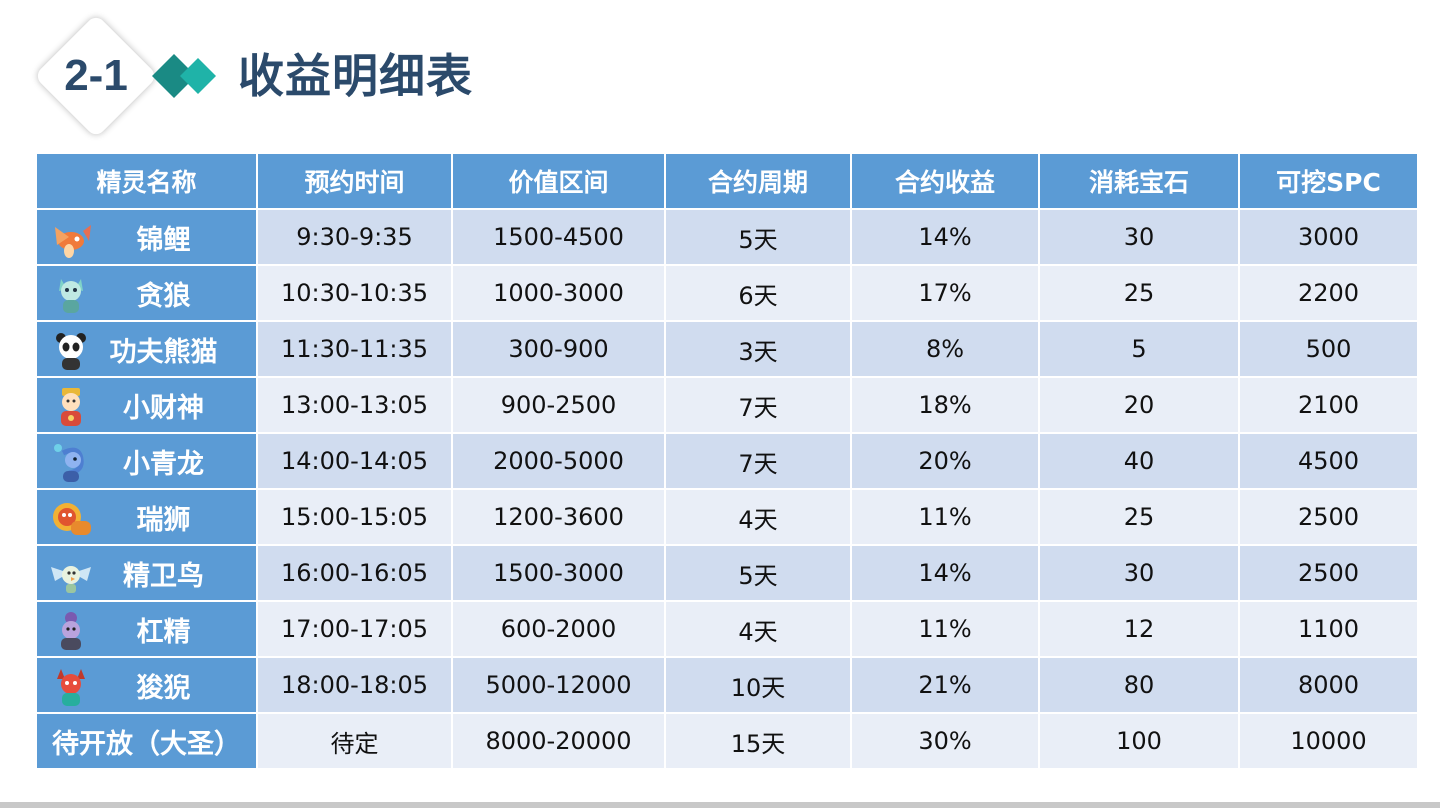  Describe the element at coordinates (354, 741) in the screenshot. I see `booking-time: 待定` at that location.